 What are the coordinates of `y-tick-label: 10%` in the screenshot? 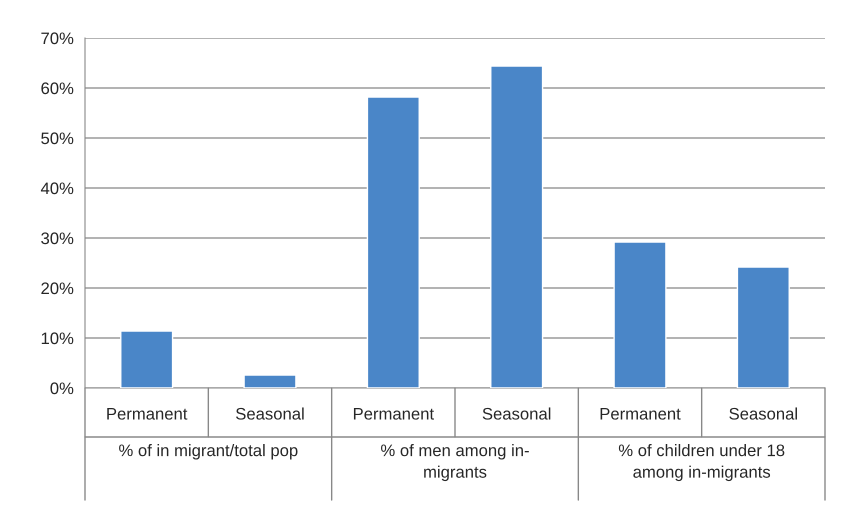 It's located at (58, 338).